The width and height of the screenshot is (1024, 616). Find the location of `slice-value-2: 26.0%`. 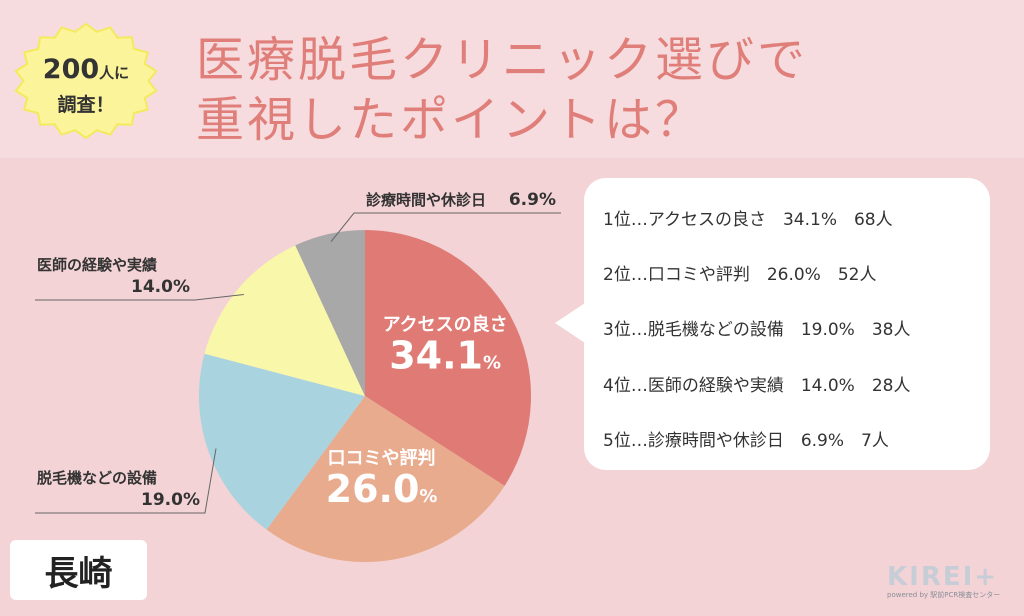

slice-value-2: 26.0% is located at coordinates (382, 489).